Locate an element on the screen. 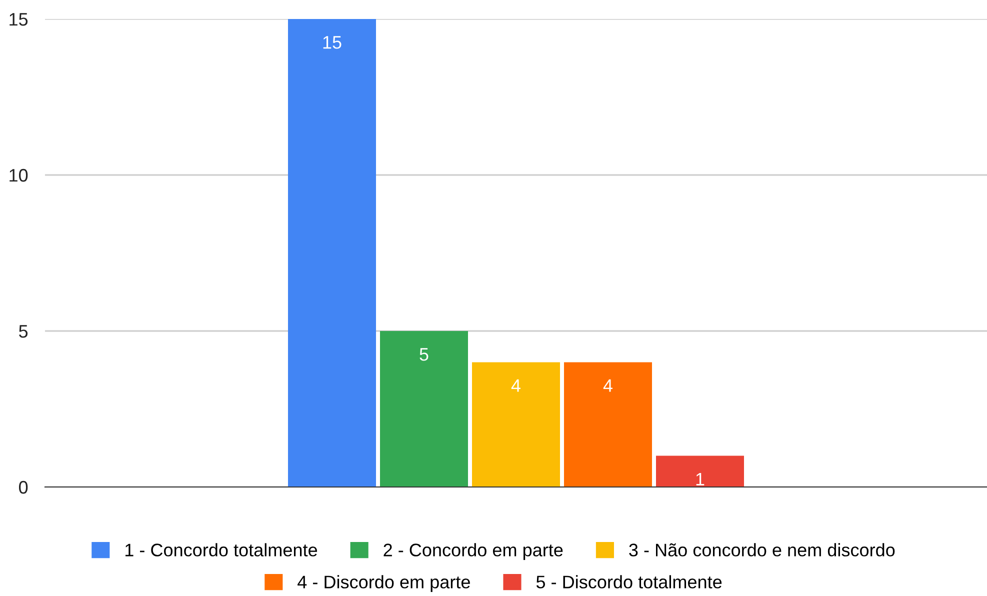  data-label: 1 is located at coordinates (700, 479).